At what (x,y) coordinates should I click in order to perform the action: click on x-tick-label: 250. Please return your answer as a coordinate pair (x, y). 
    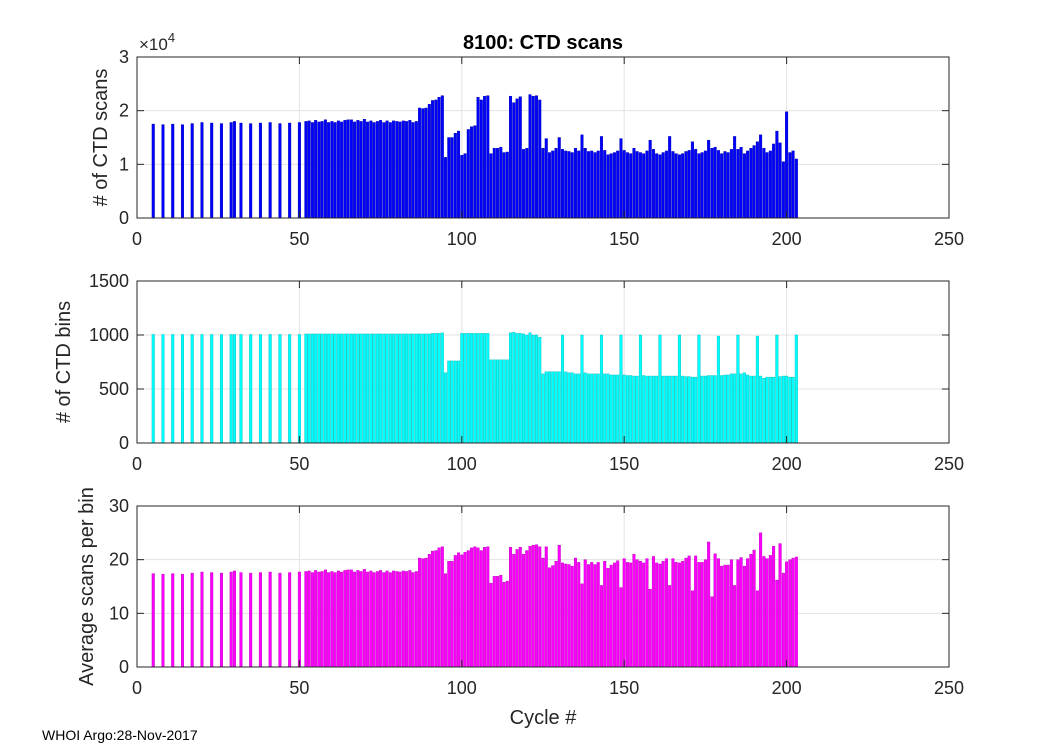
    Looking at the image, I should click on (949, 688).